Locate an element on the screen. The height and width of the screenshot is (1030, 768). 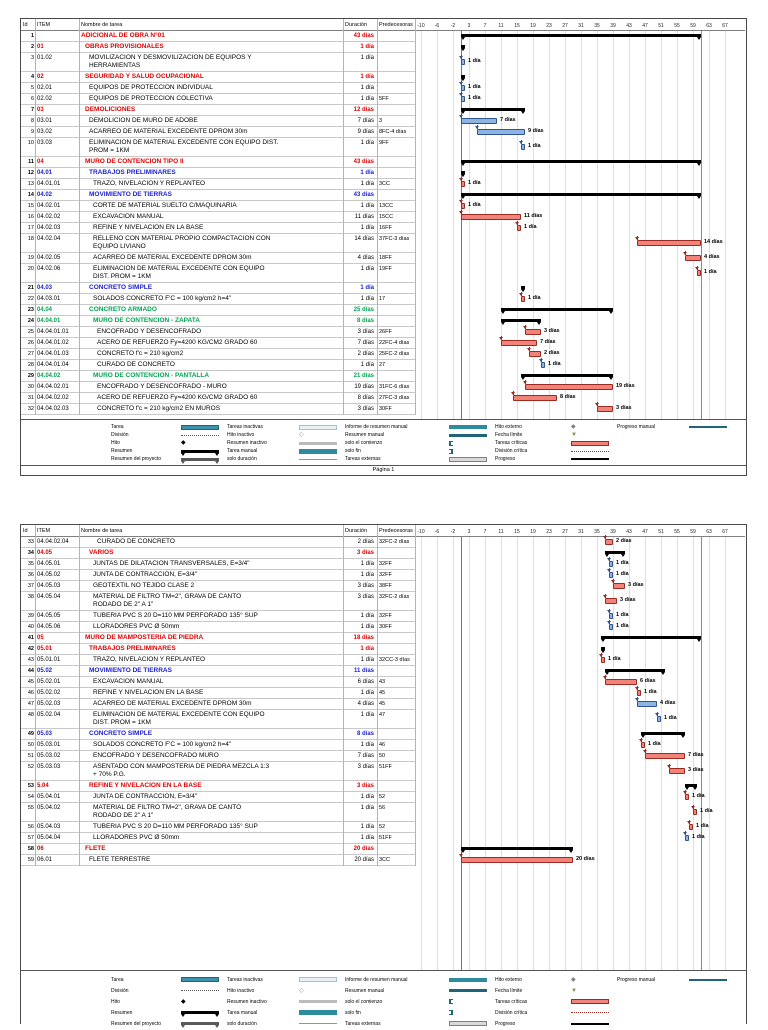
task-duration-cell: 11 días is located at coordinates (363, 671).